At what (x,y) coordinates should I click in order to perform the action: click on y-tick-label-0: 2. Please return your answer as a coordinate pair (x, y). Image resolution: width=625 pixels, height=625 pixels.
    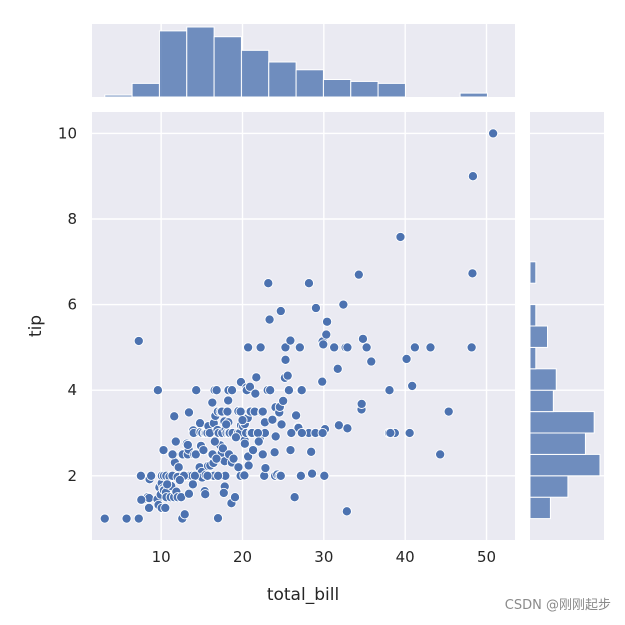
    Looking at the image, I should click on (72, 476).